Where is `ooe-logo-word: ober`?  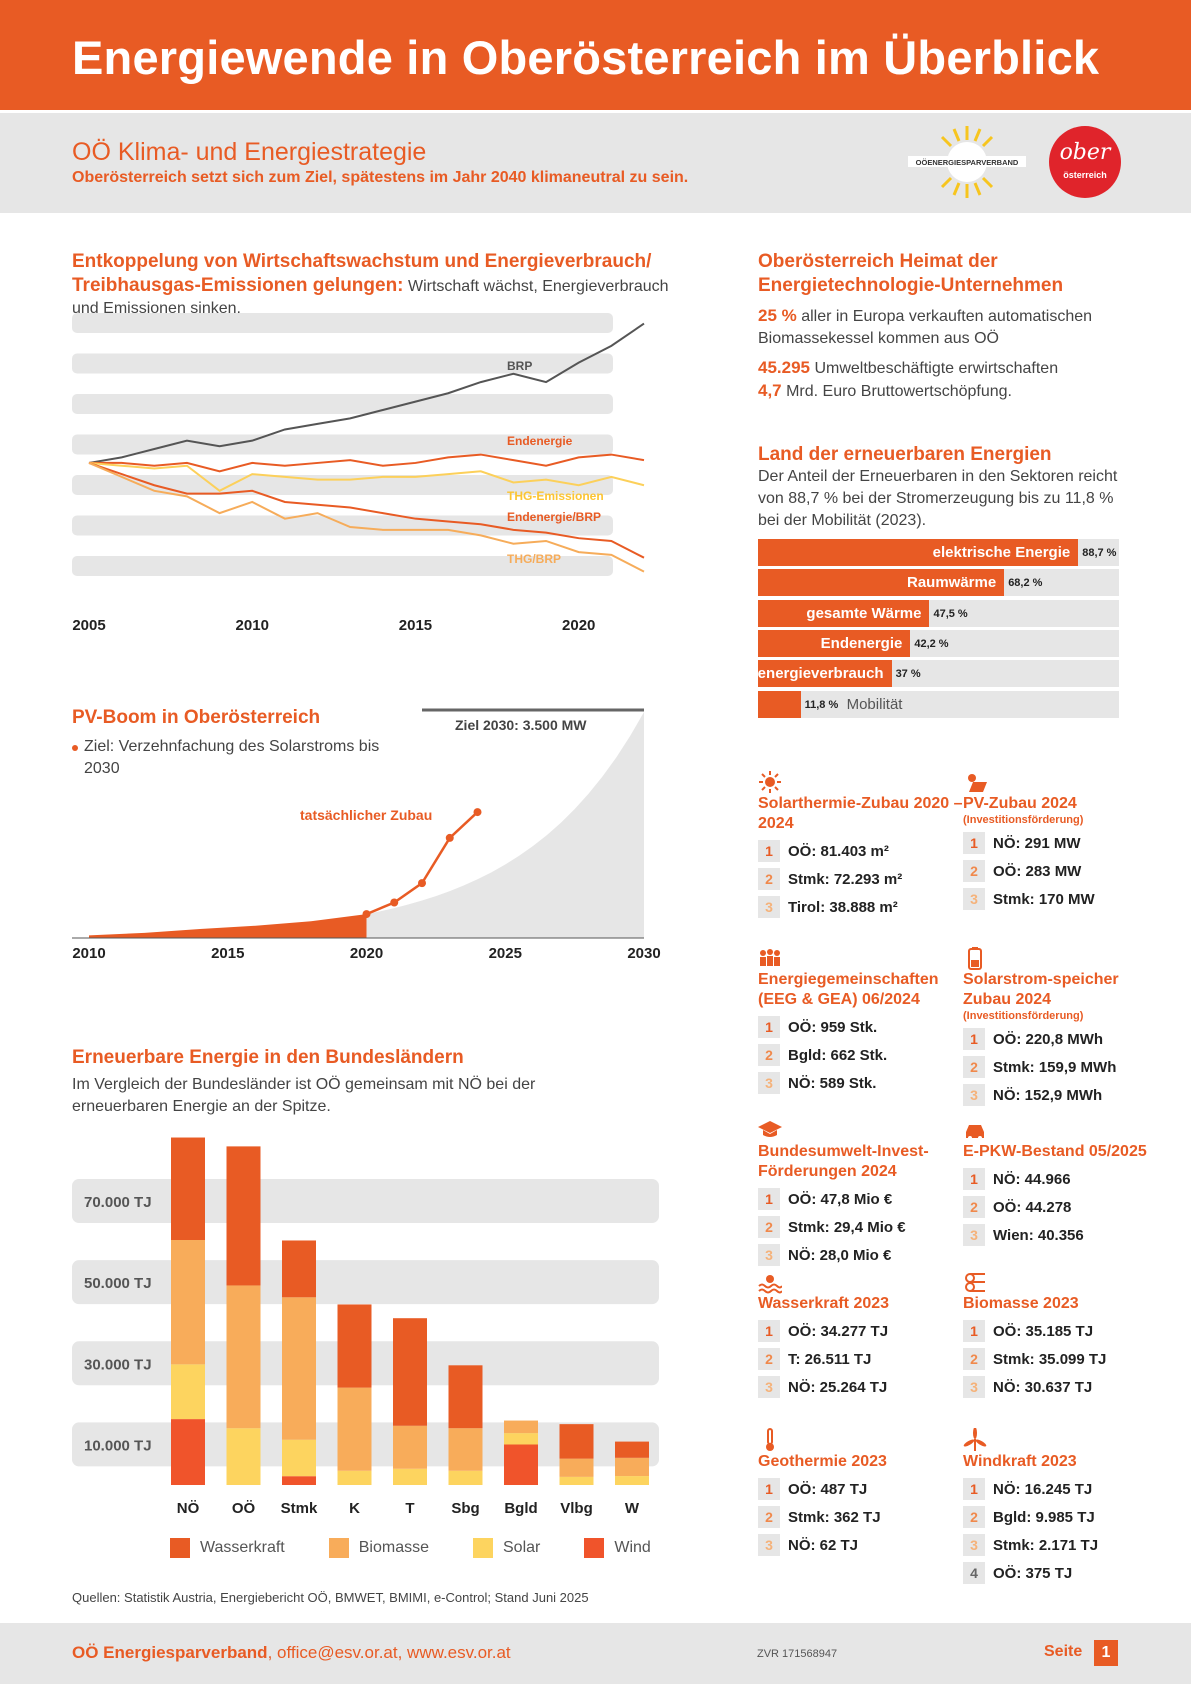
ooe-logo-word: ober is located at coordinates (1085, 152).